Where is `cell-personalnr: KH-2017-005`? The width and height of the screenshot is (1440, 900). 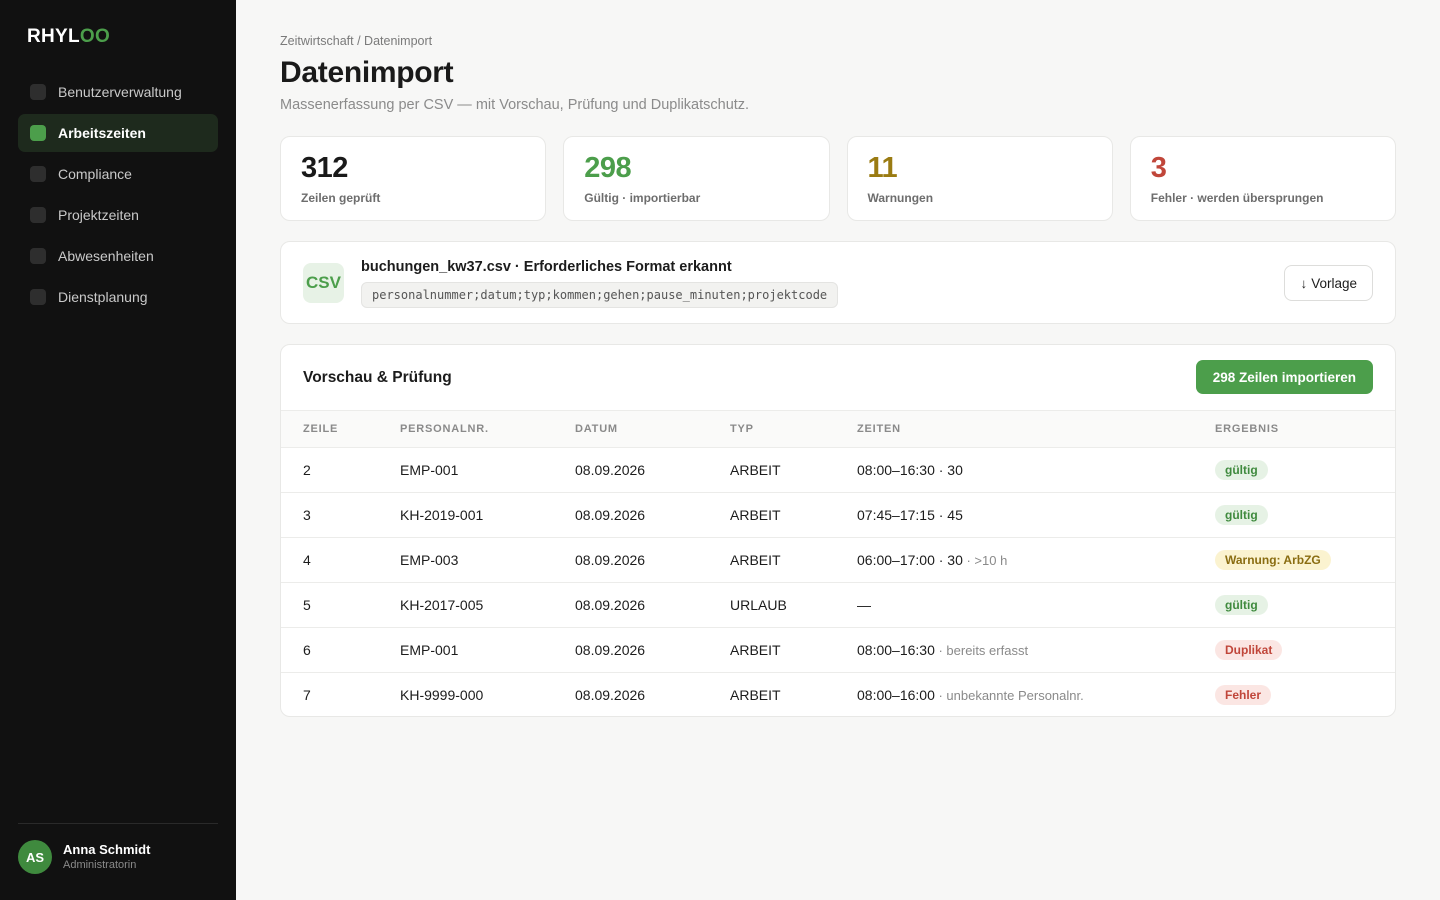
cell-personalnr: KH-2017-005 is located at coordinates (442, 605).